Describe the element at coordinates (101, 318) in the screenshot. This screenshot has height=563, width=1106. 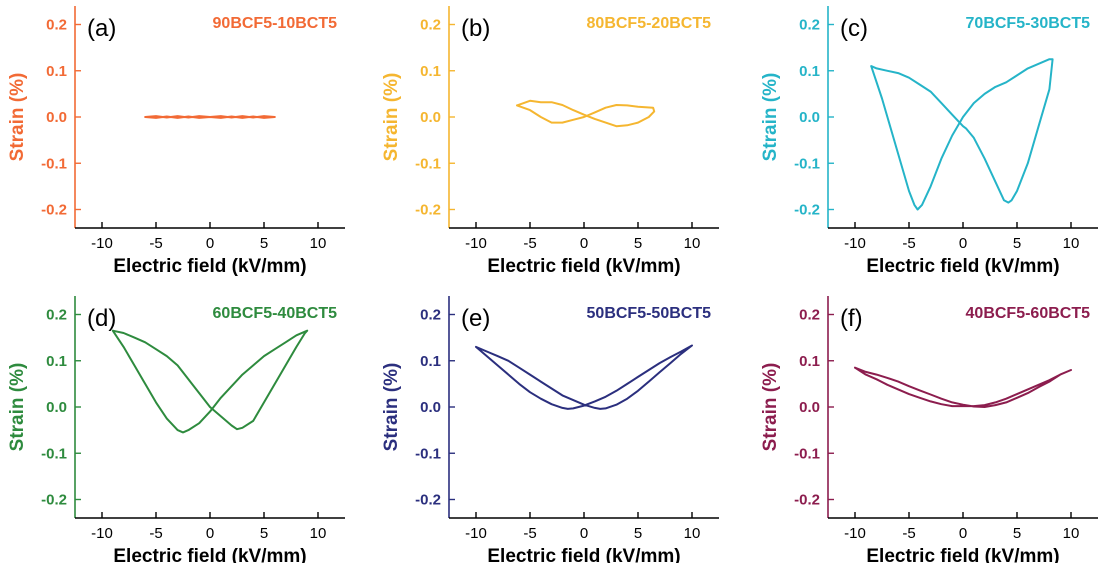
I see `panel-label: (d)` at that location.